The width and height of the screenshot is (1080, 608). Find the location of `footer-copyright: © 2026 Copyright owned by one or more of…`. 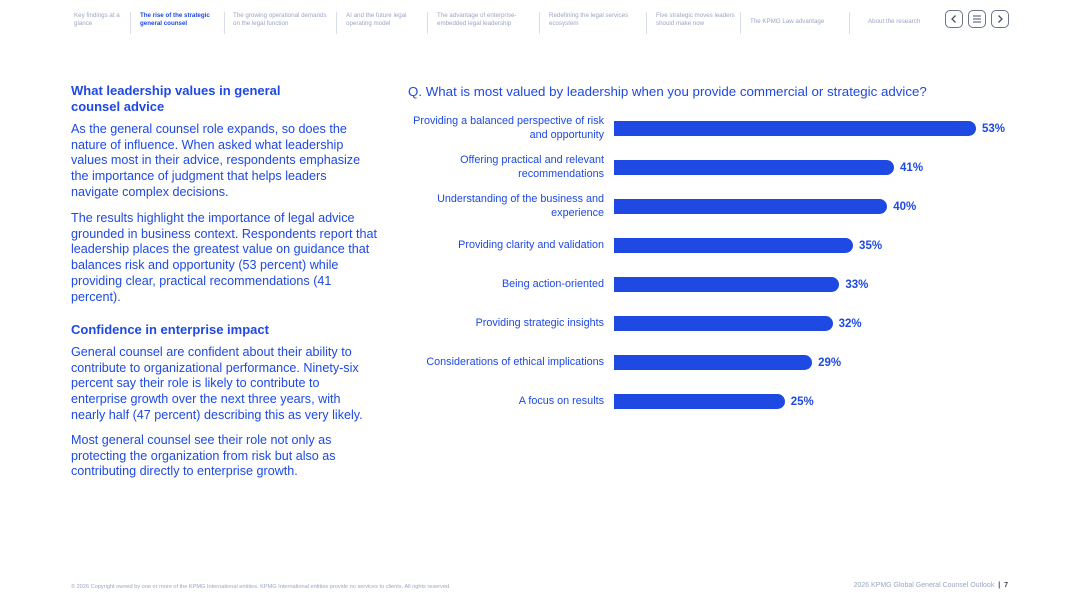

footer-copyright: © 2026 Copyright owned by one or more of… is located at coordinates (261, 587).